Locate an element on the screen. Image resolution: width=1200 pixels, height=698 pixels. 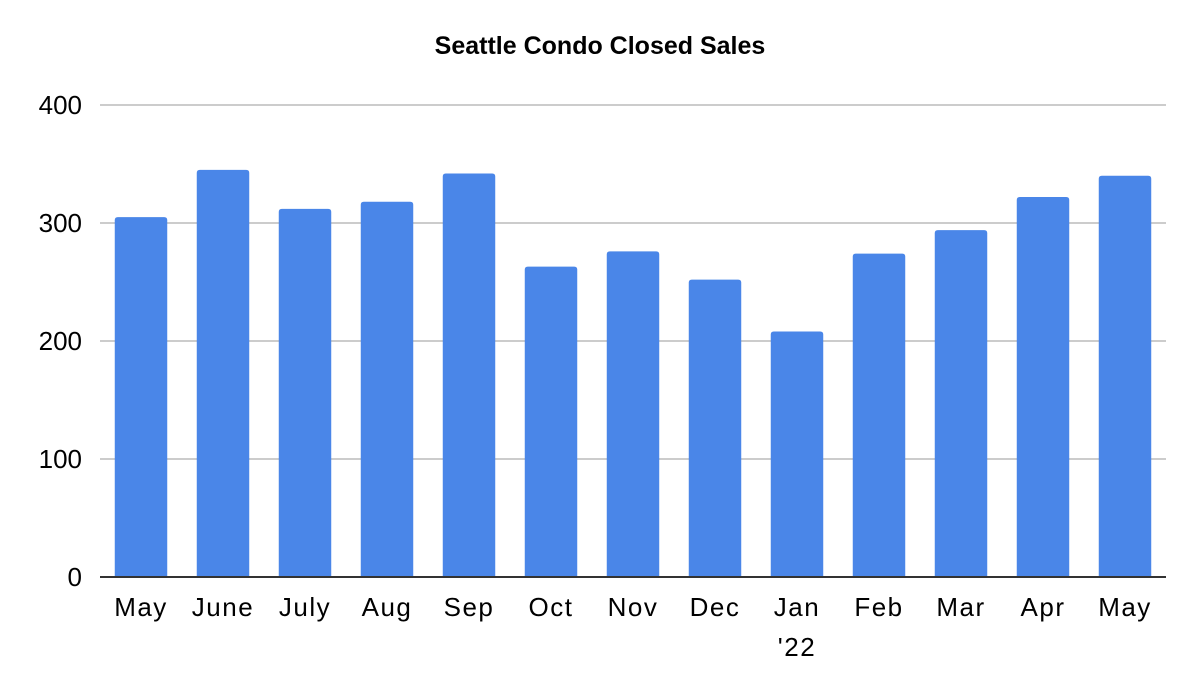
x-tick-label: July is located at coordinates (305, 607).